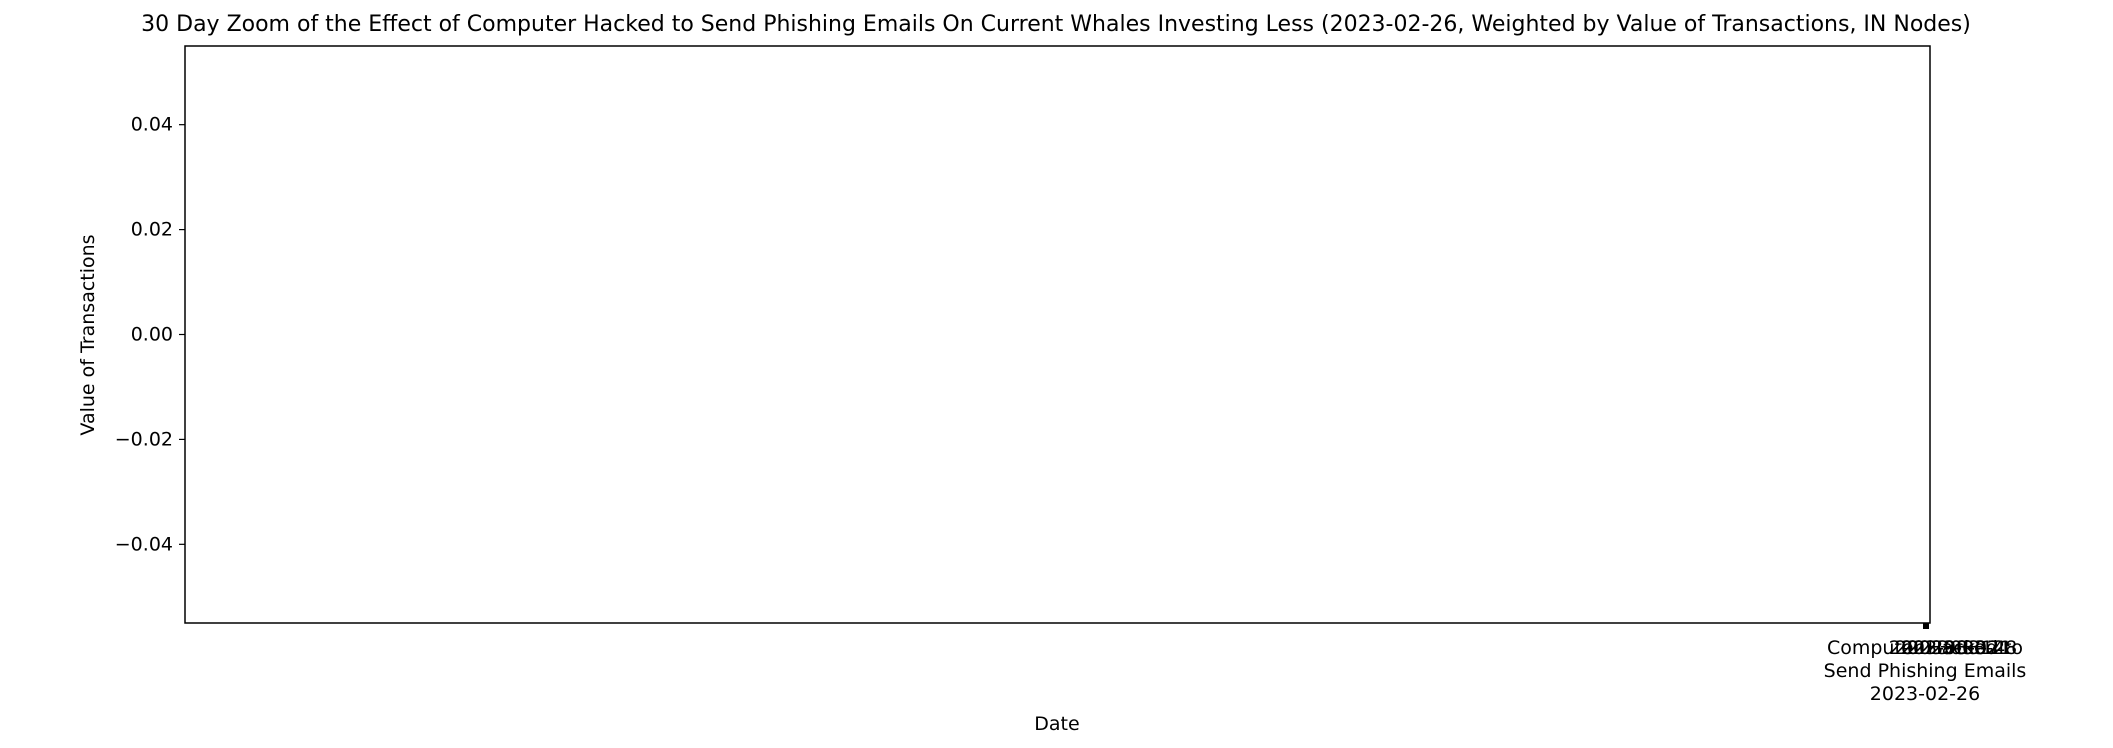  What do you see at coordinates (1950, 648) in the screenshot?
I see `x-tick-label: 2023-03-14` at bounding box center [1950, 648].